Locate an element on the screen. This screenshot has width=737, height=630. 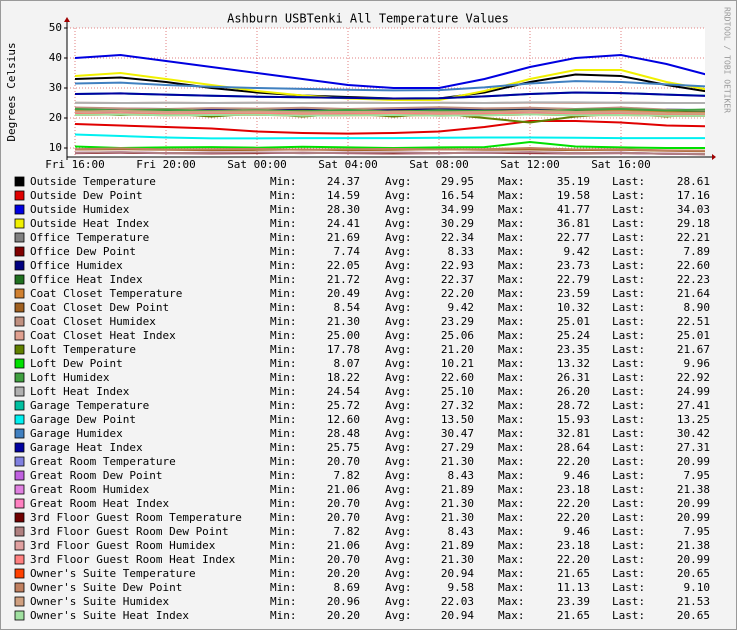
stat-value: 10.32 is located at coordinates (573, 307).